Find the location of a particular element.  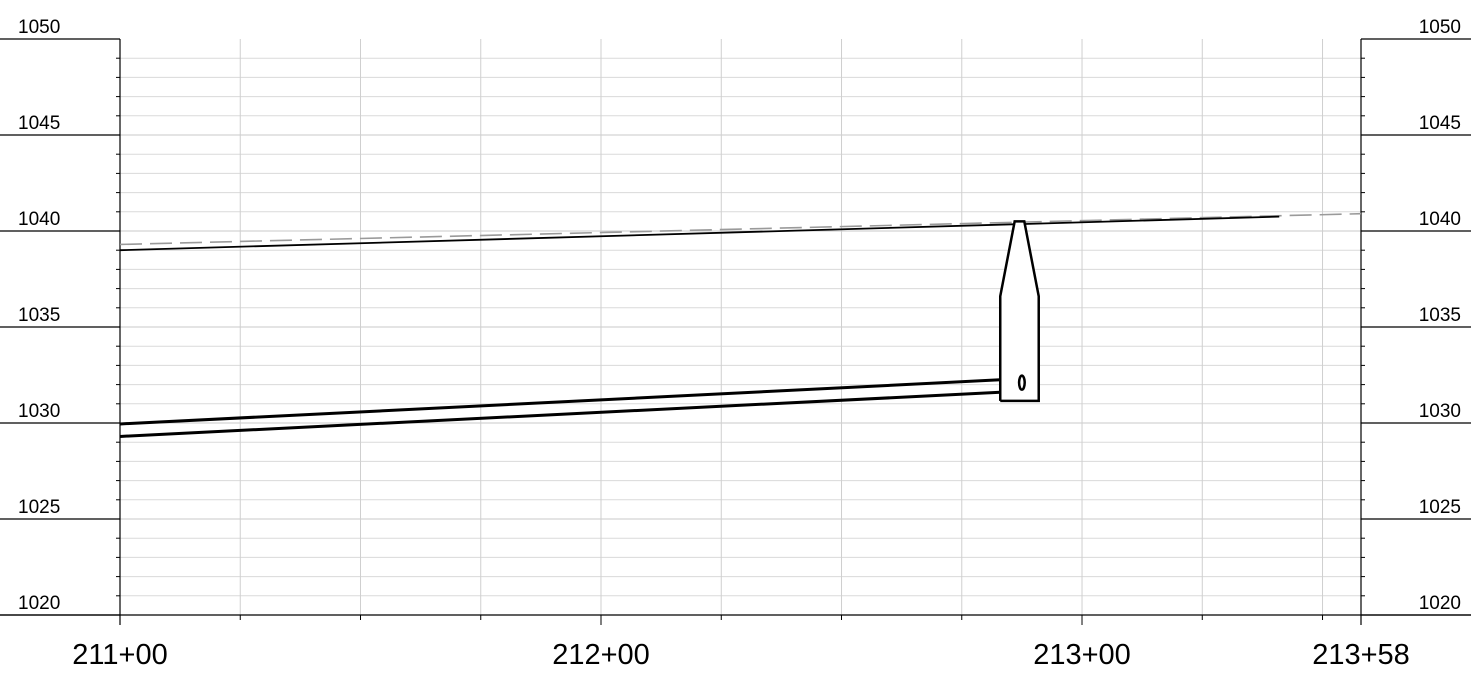

elevation-label-left: 1020 is located at coordinates (39, 603).